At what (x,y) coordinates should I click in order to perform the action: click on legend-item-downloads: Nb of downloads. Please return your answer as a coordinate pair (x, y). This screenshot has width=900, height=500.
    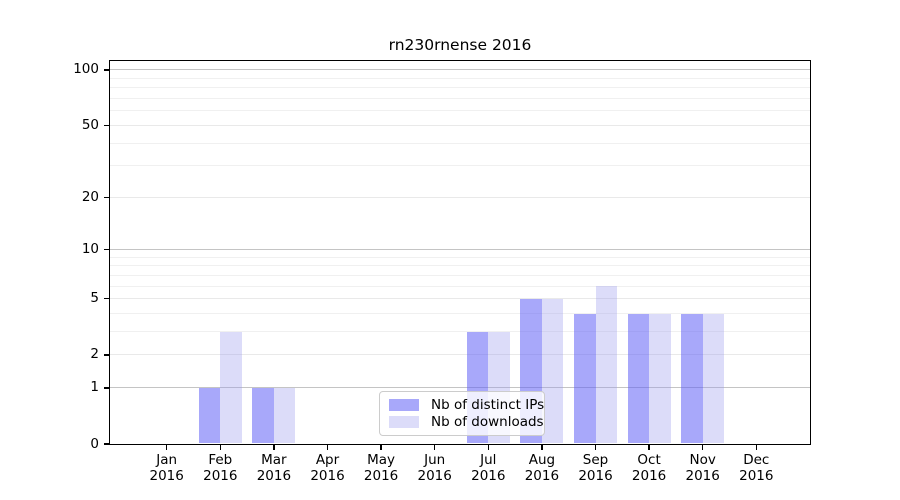
    Looking at the image, I should click on (466, 422).